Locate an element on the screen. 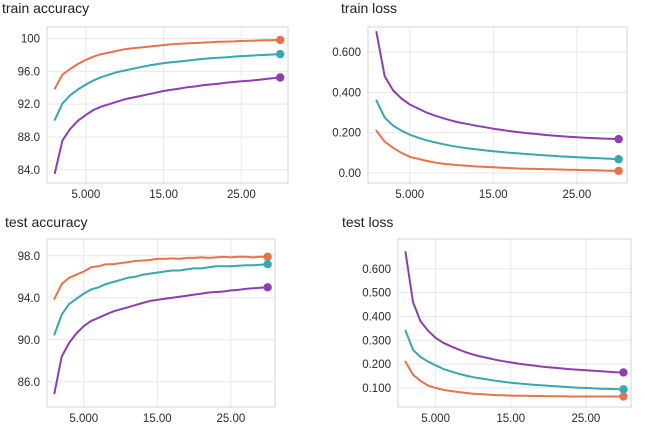  y-tick-label: 100 is located at coordinates (30, 39).